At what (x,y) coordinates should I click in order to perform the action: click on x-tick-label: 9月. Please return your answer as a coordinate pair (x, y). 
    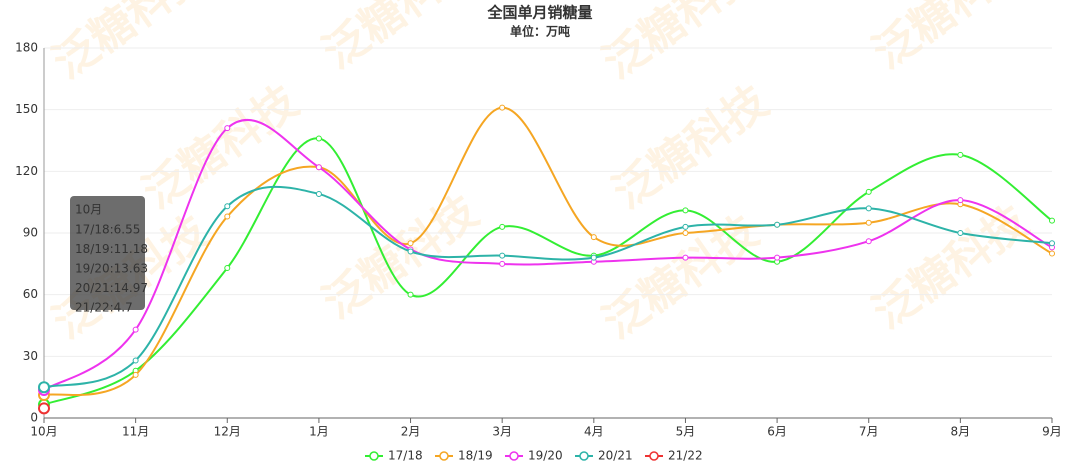
    Looking at the image, I should click on (1052, 432).